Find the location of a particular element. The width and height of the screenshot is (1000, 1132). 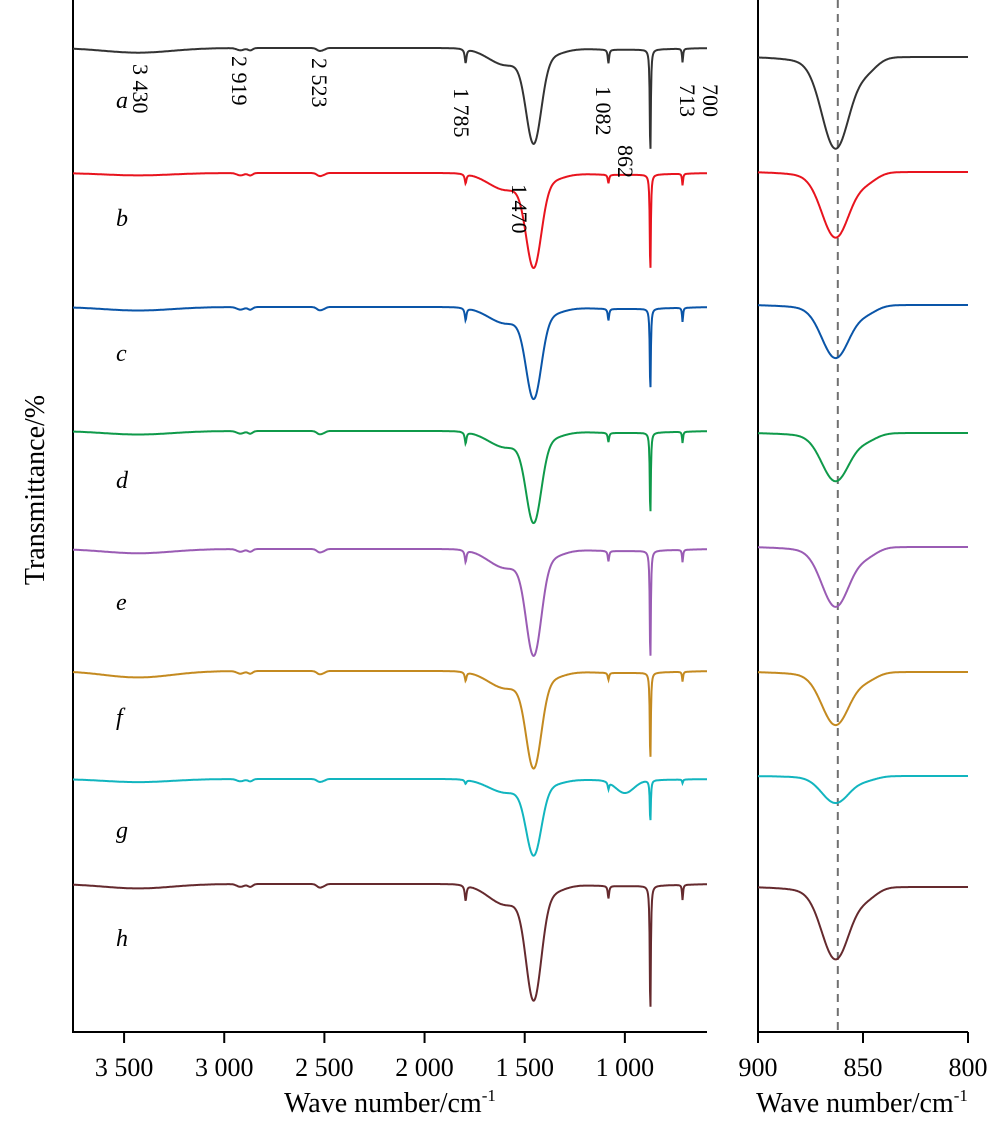

peak-annotation: 2 919 is located at coordinates (239, 81).